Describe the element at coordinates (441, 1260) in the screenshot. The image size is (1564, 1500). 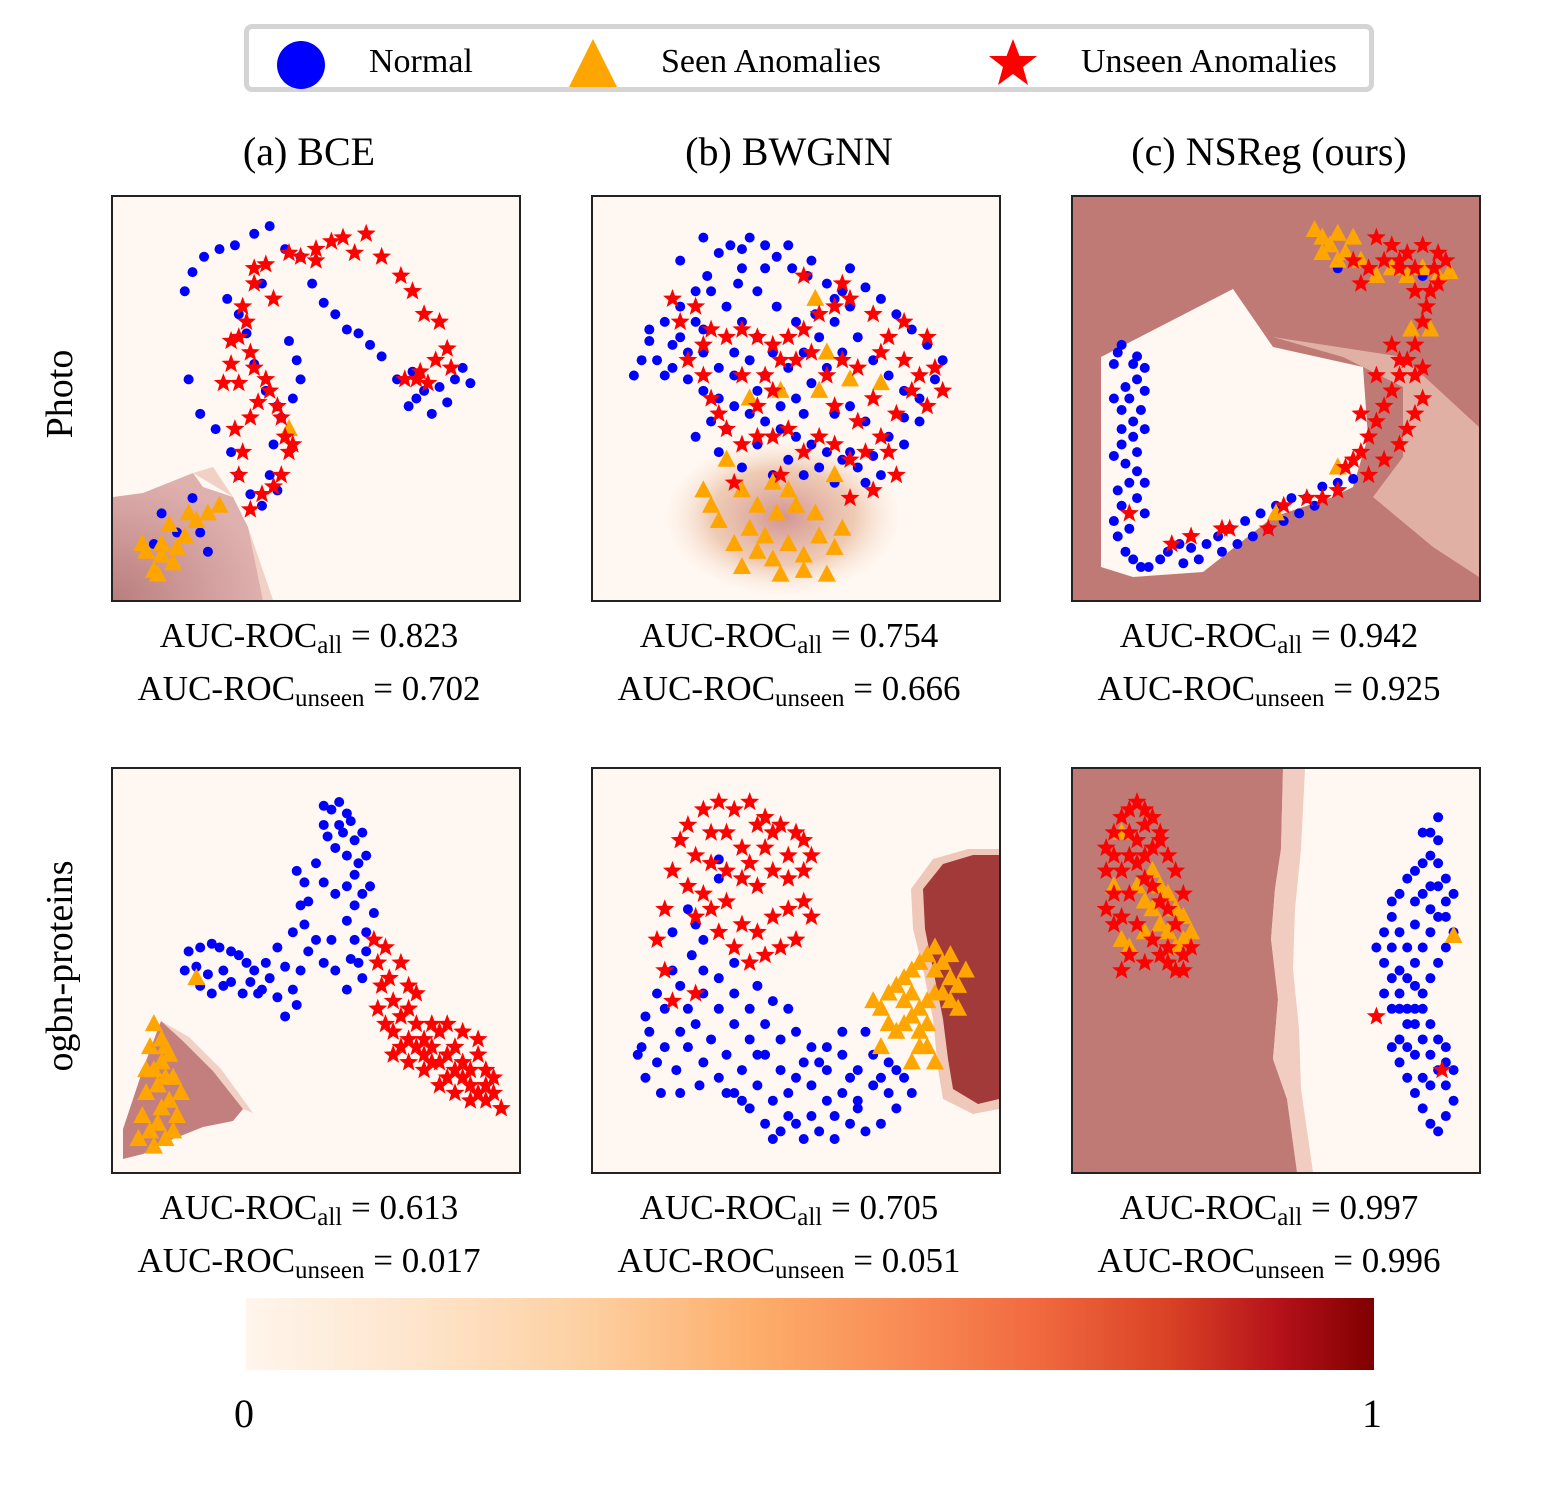
I see `metric-value-unseen: 0.017` at that location.